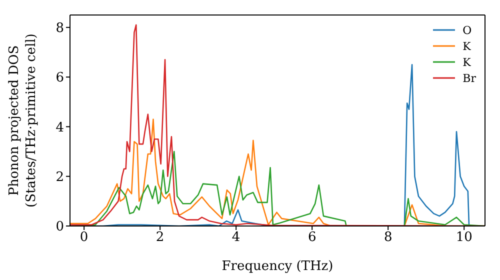 This screenshot has height=280, width=500. Describe the element at coordinates (60, 227) in the screenshot. I see `y-tick-label: 0` at that location.